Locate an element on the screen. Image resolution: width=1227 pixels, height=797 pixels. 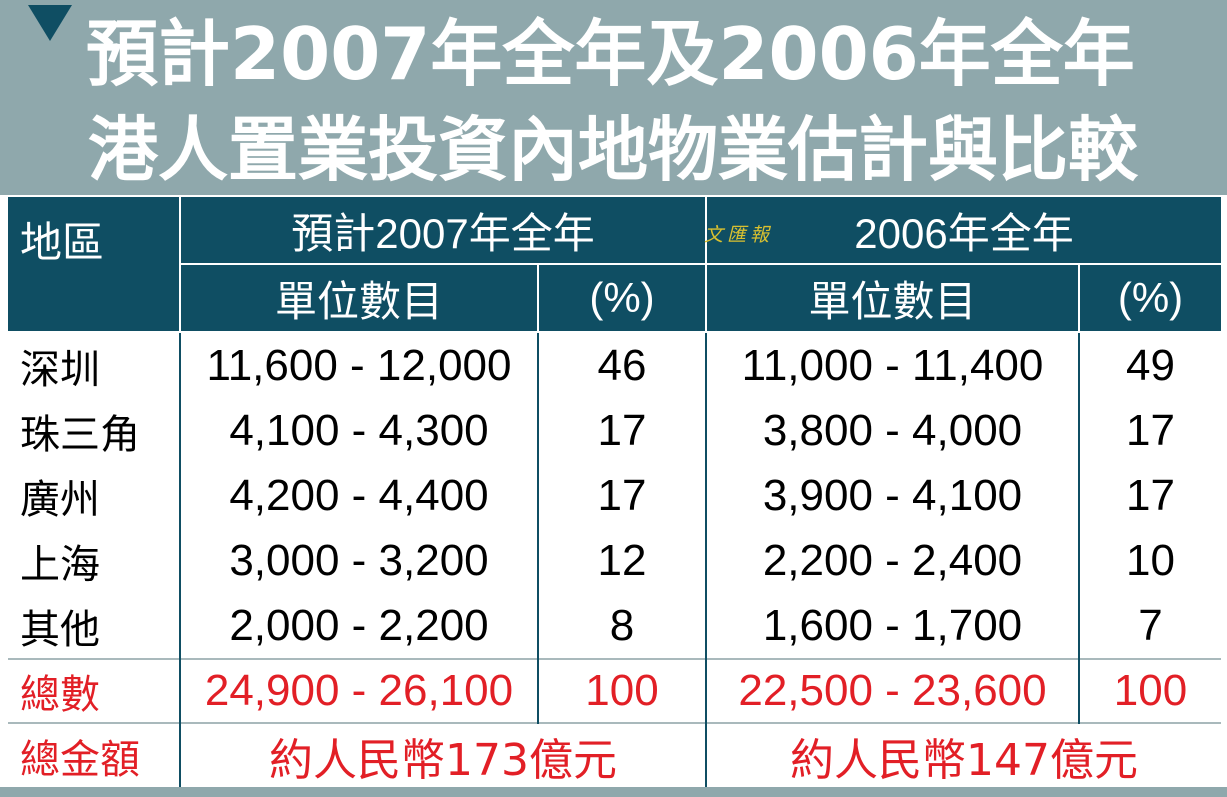
table-row: 其他 2,000 - 2,200 8 1,600 - 1,700 7 is located at coordinates (614, 626).